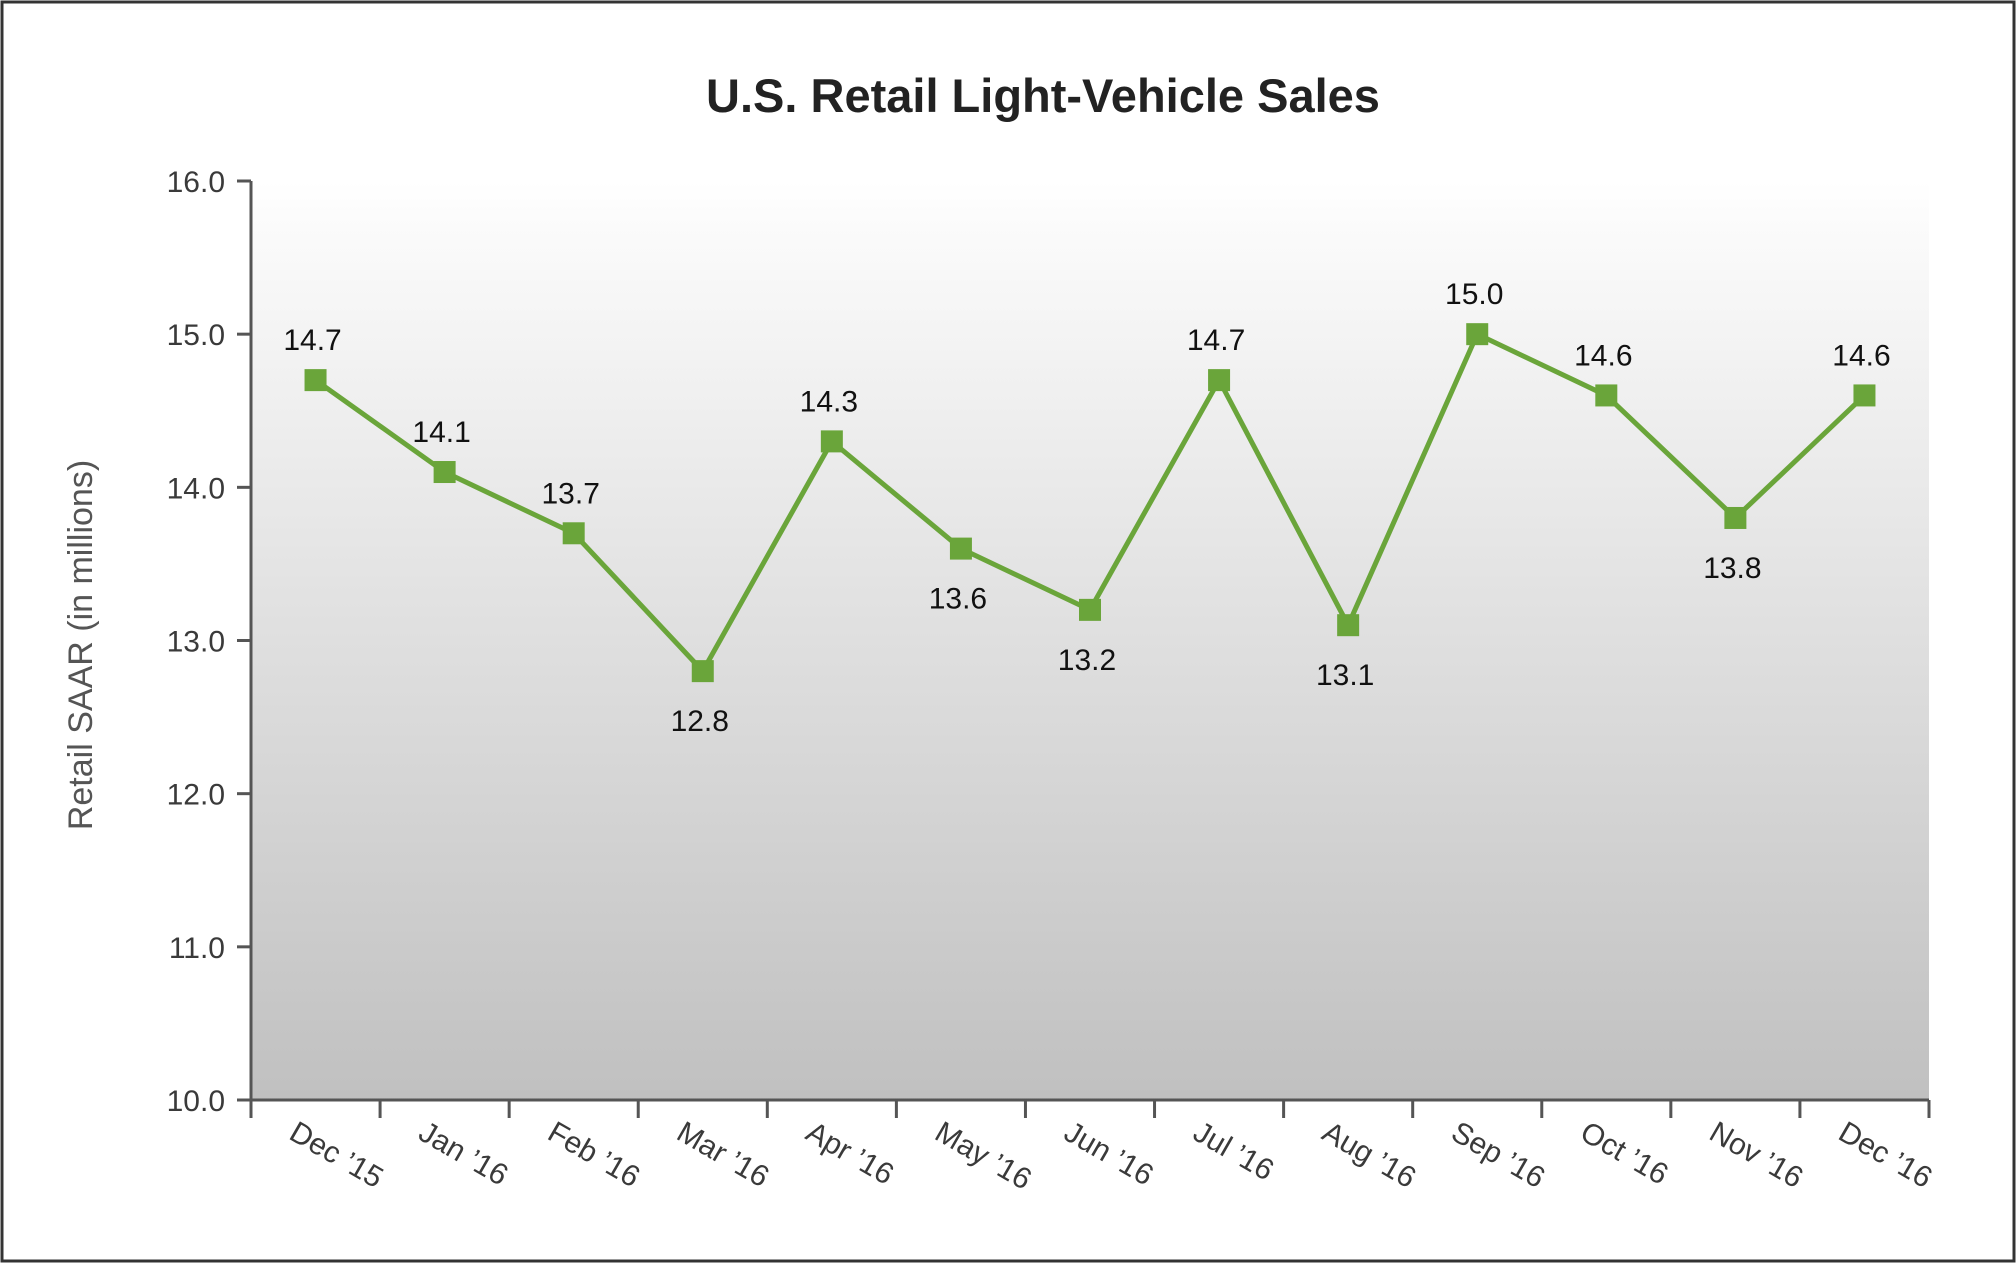 This screenshot has height=1263, width=2016. I want to click on y-tick-label: 10.0, so click(196, 1101).